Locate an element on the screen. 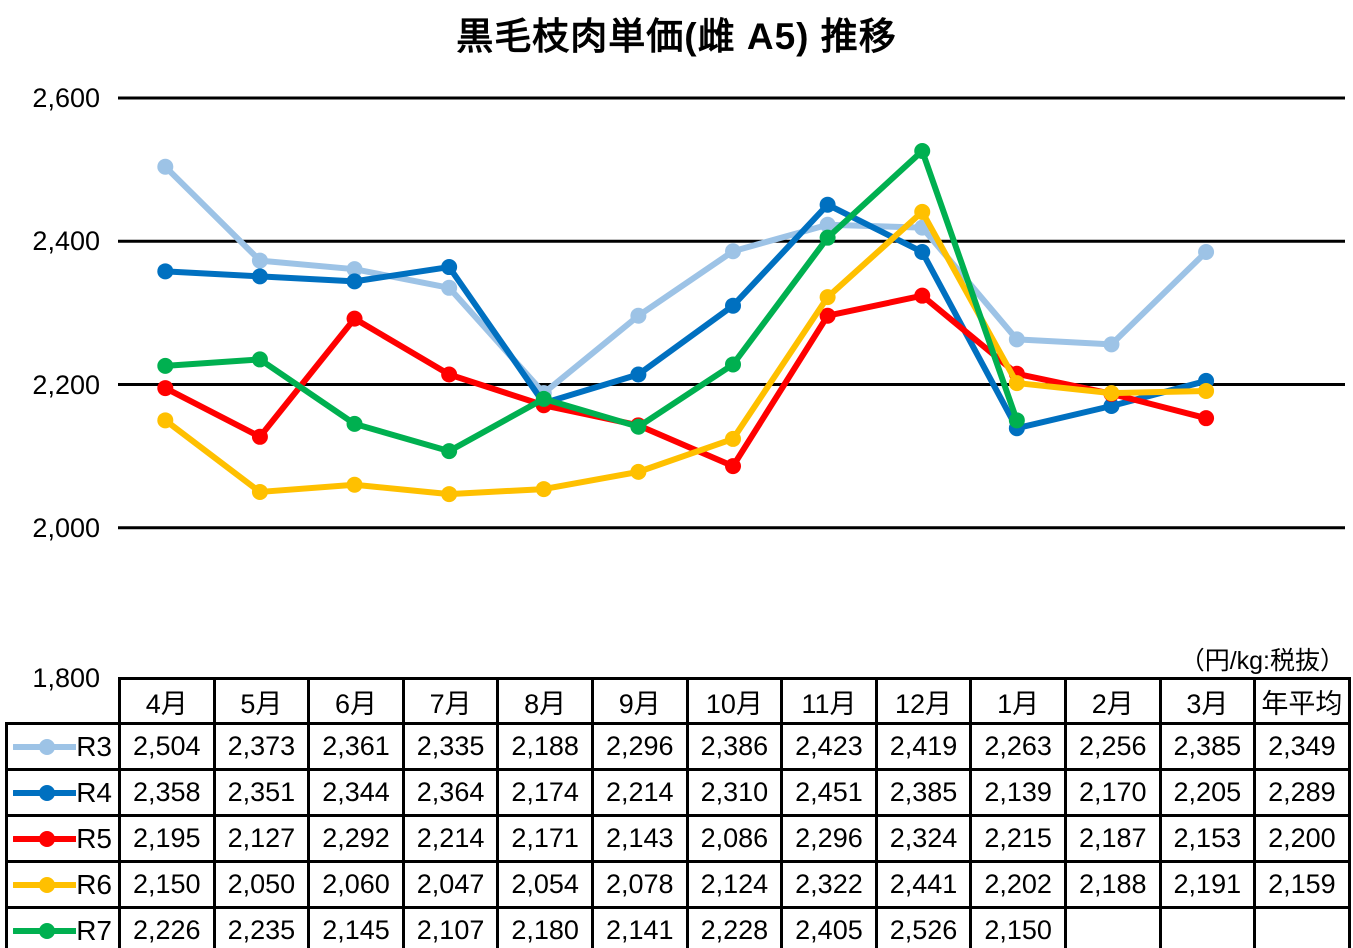 The height and width of the screenshot is (948, 1353). value-cell: 2,385 is located at coordinates (1207, 746).